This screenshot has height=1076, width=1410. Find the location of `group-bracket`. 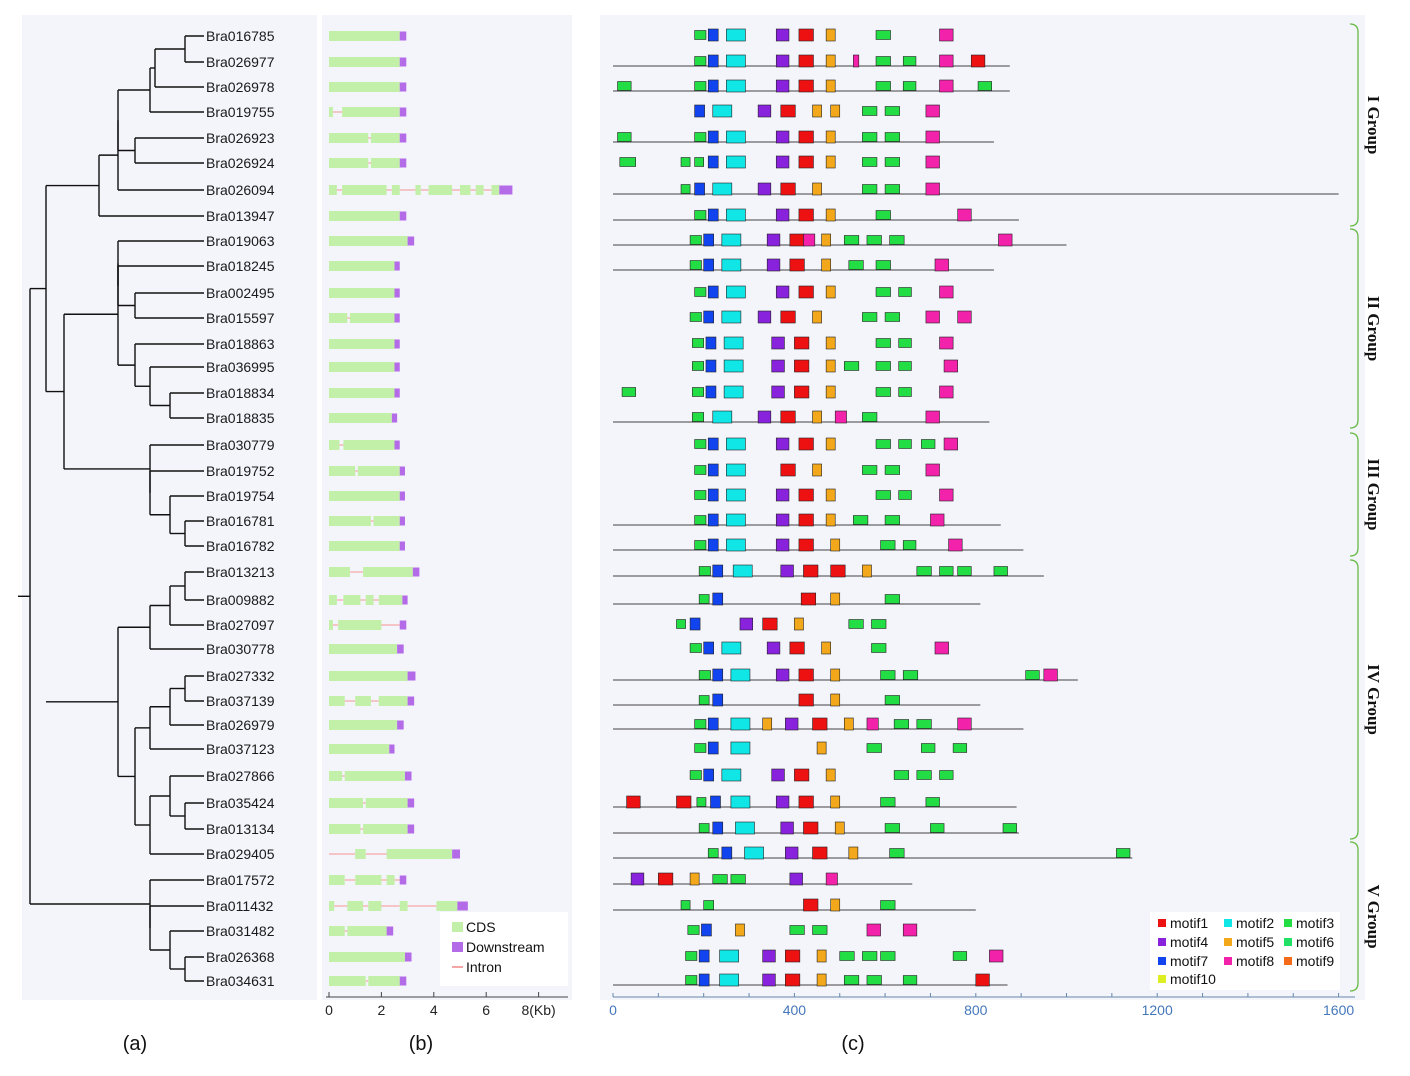

group-bracket is located at coordinates (1354, 494).